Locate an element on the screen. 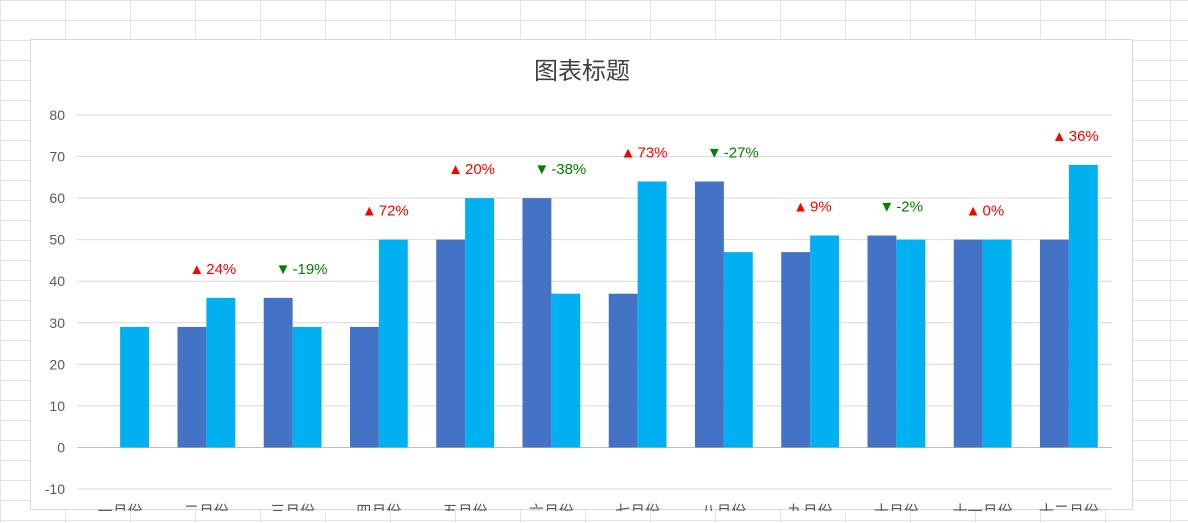 This screenshot has width=1188, height=523. x-tick-label: 九月份 is located at coordinates (810, 506).